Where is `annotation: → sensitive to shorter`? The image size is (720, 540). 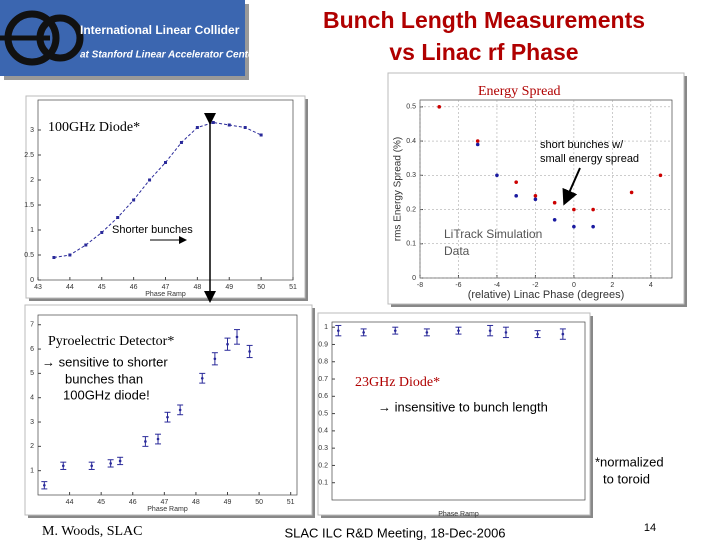 annotation: → sensitive to shorter is located at coordinates (105, 361).